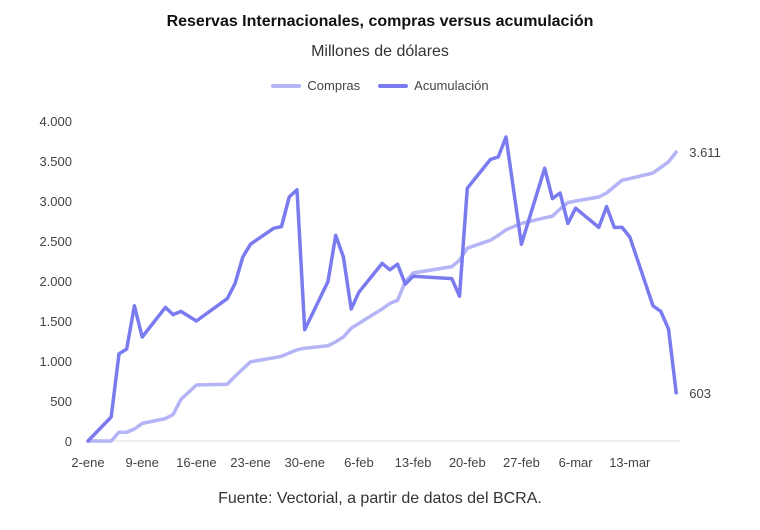 The image size is (760, 530). What do you see at coordinates (393, 85) in the screenshot?
I see `legend-swatch-acumulacion` at bounding box center [393, 85].